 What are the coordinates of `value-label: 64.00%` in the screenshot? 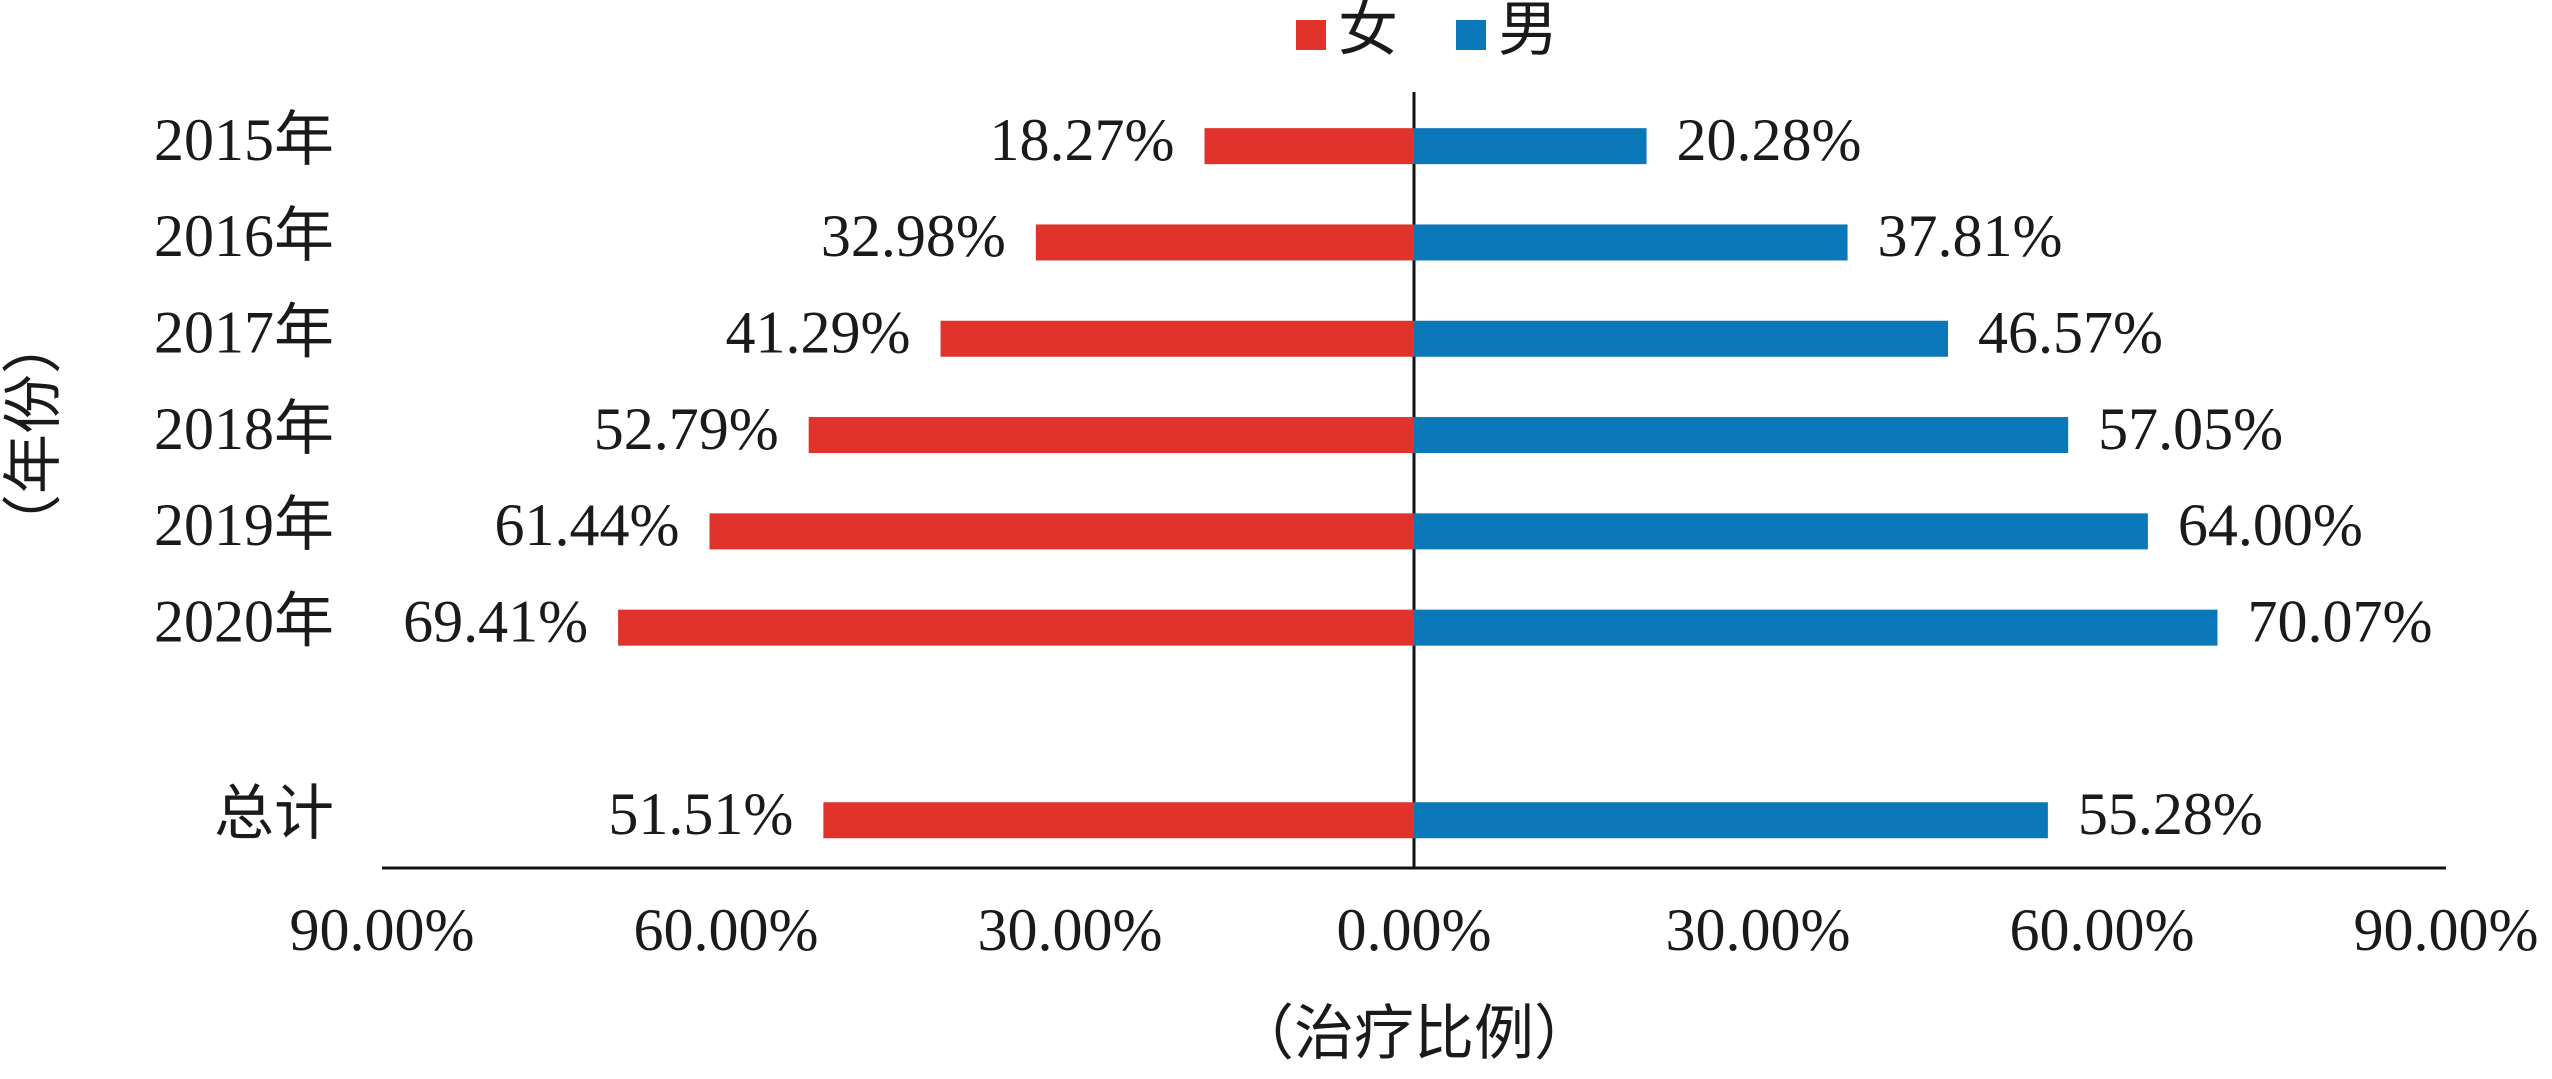 It's located at (2270, 525).